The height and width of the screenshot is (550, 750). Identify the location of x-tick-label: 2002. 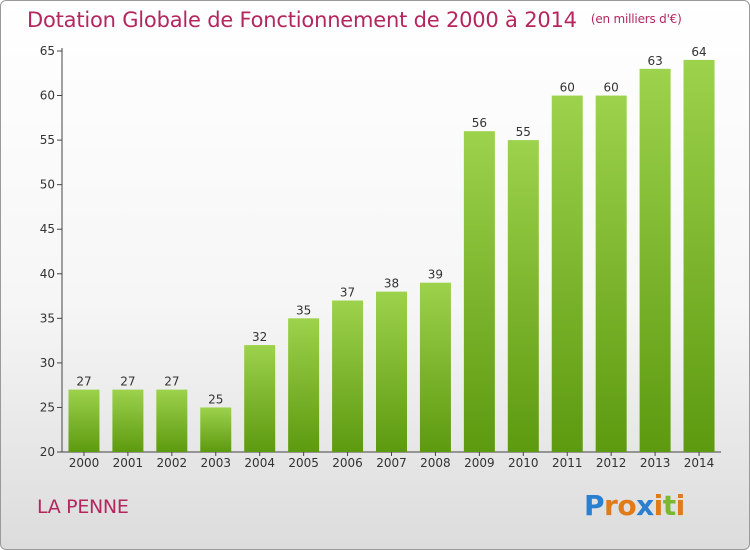
(172, 463).